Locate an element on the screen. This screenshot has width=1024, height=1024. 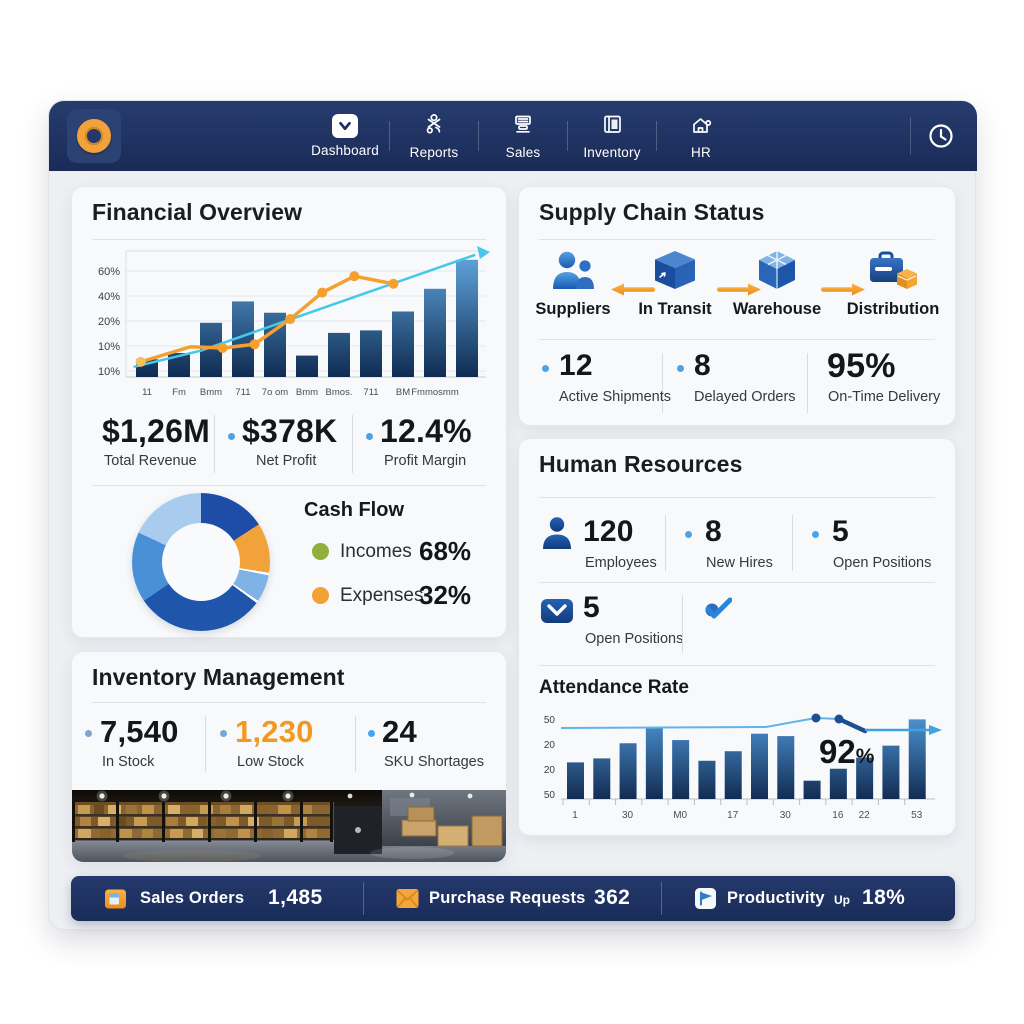
metric-label: SKU Shortages is located at coordinates (434, 762).